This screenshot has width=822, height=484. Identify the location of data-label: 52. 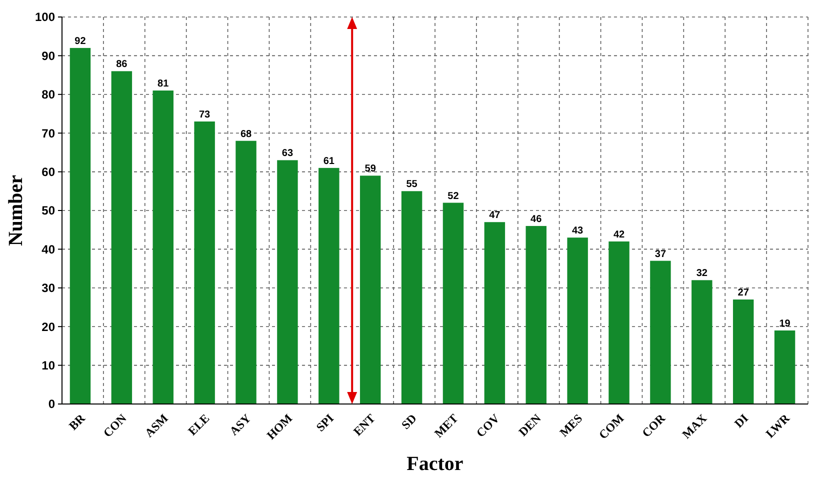
(454, 196).